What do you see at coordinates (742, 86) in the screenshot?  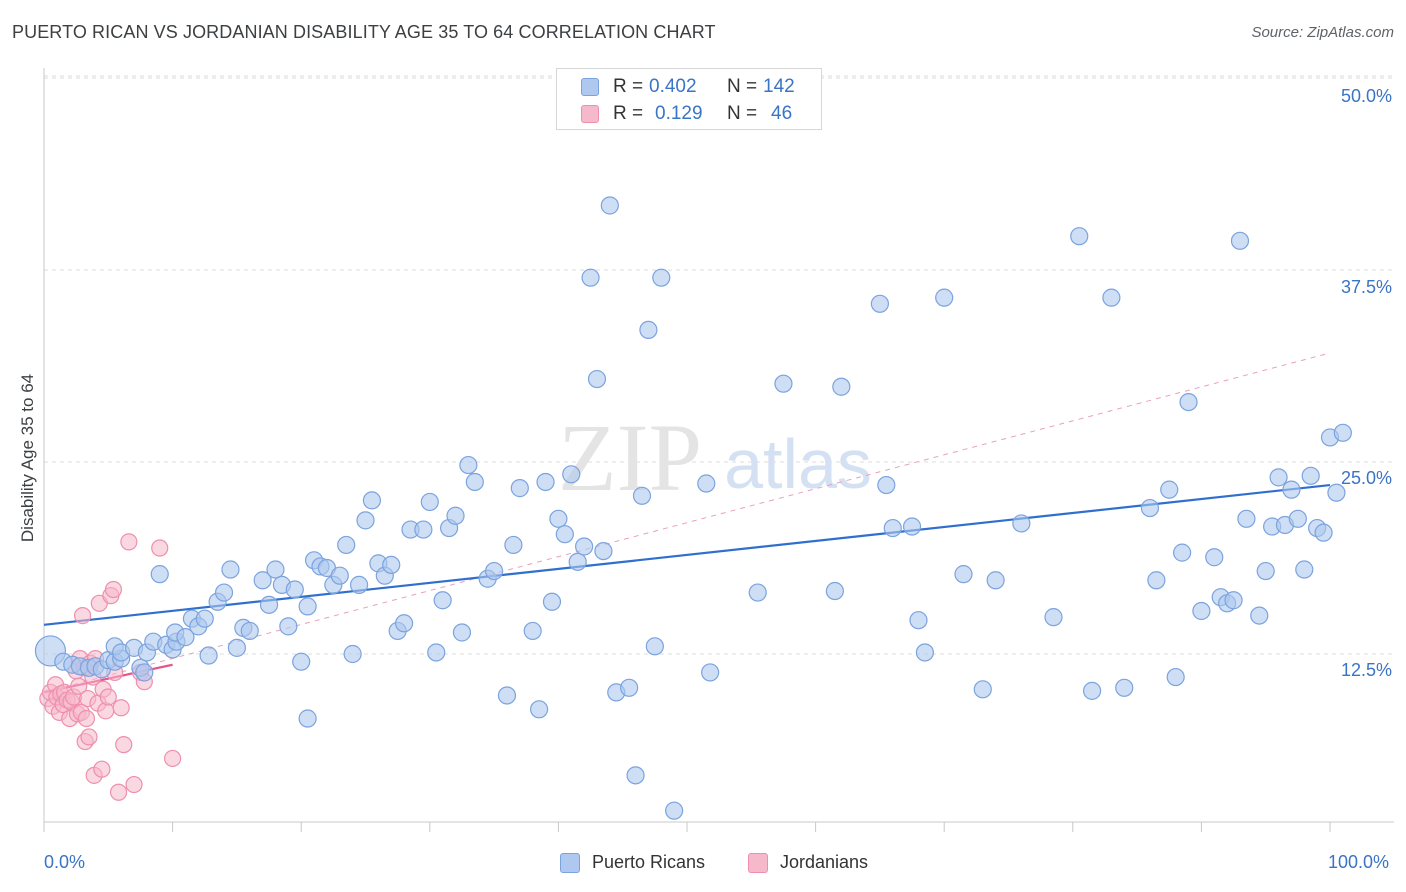 I see `legend-n-label: N =` at bounding box center [742, 86].